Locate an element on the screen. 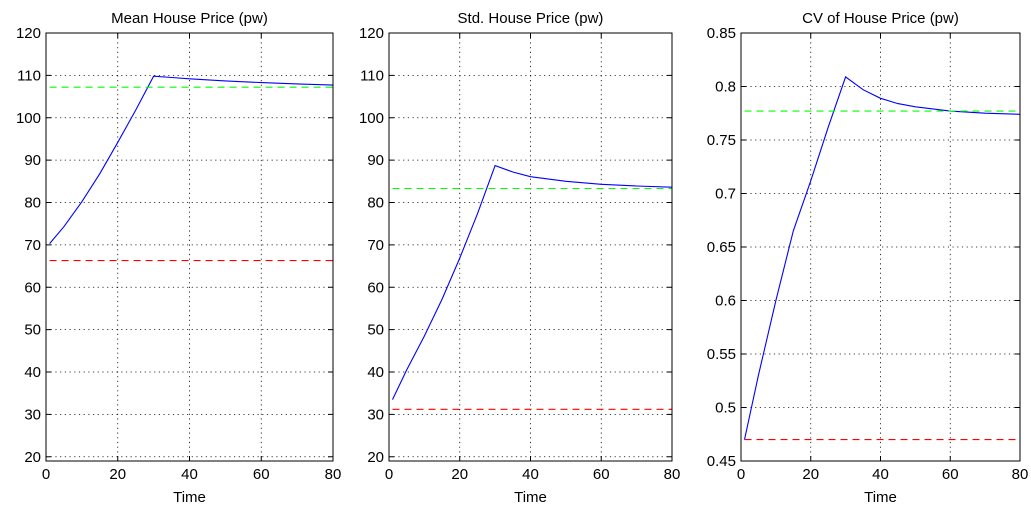 Image resolution: width=1031 pixels, height=508 pixels. y-tick-label: 0.8 is located at coordinates (725, 87).